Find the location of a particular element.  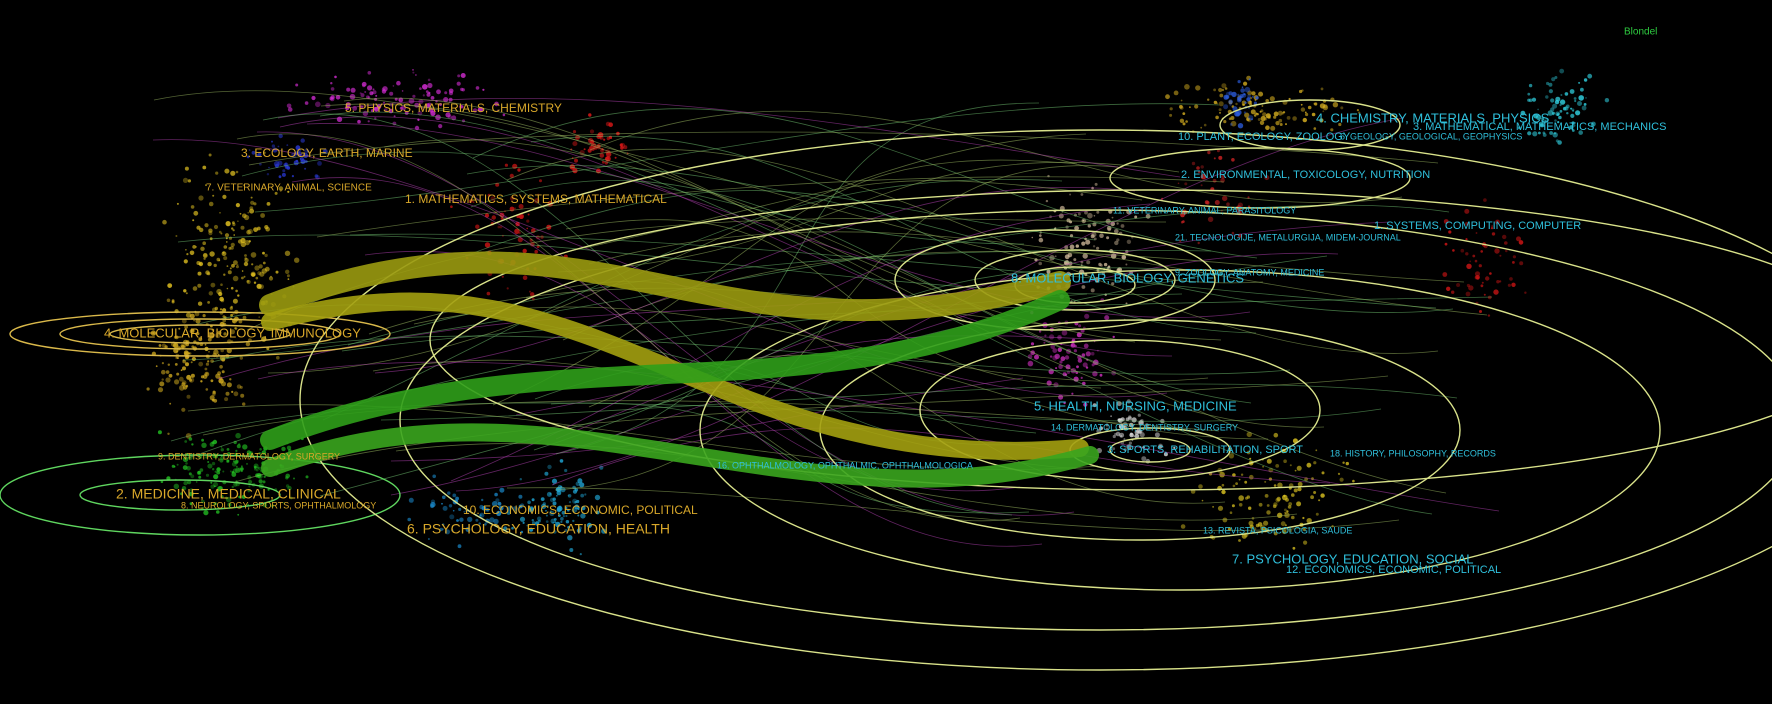

ellipse is located at coordinates (200, 495).